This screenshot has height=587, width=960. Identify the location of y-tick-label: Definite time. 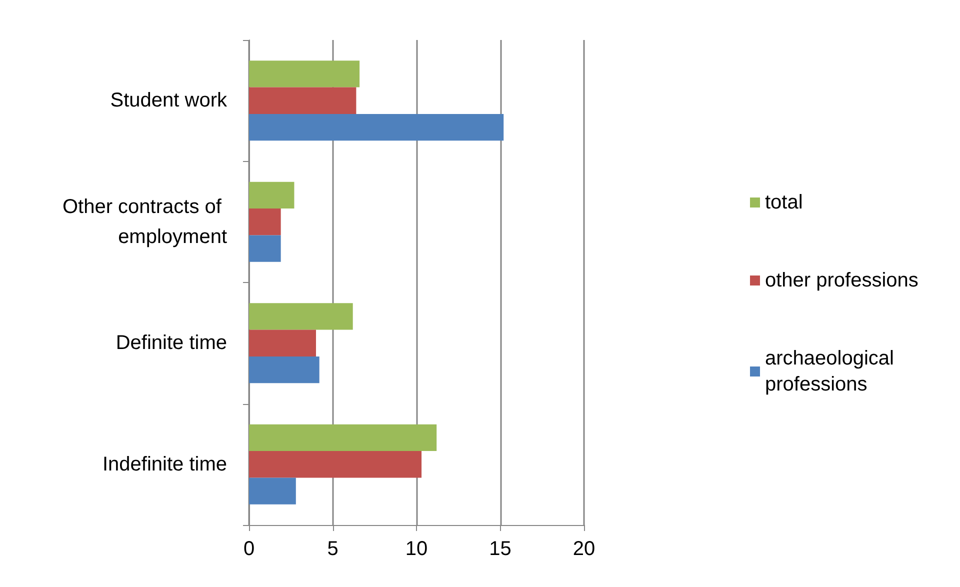
(171, 343).